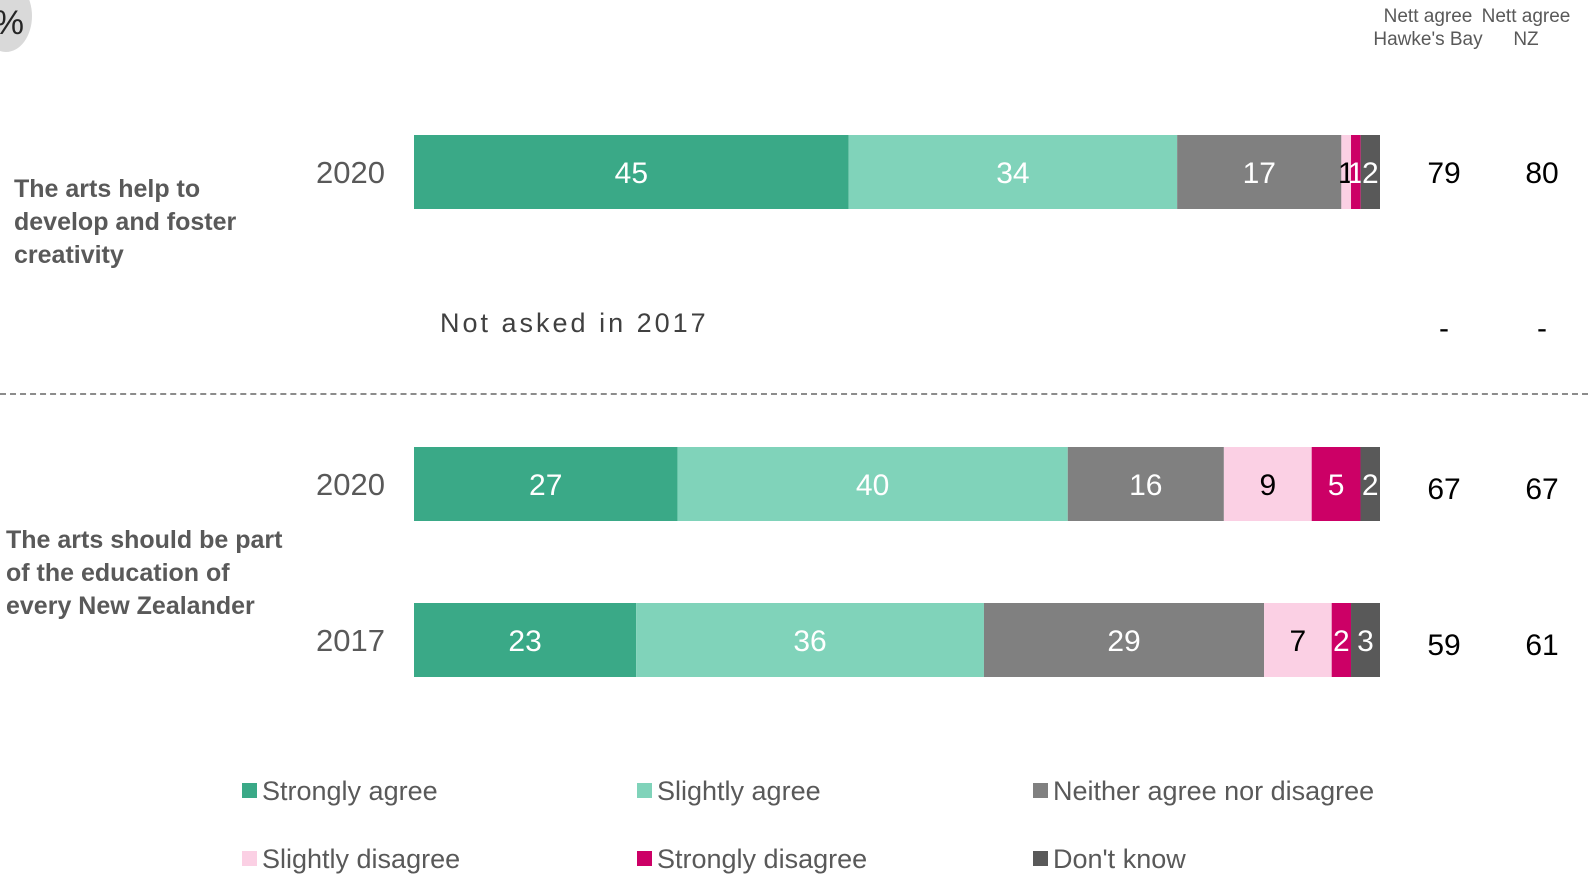 The height and width of the screenshot is (894, 1588). I want to click on bar-2017-don-t-know, so click(1365, 640).